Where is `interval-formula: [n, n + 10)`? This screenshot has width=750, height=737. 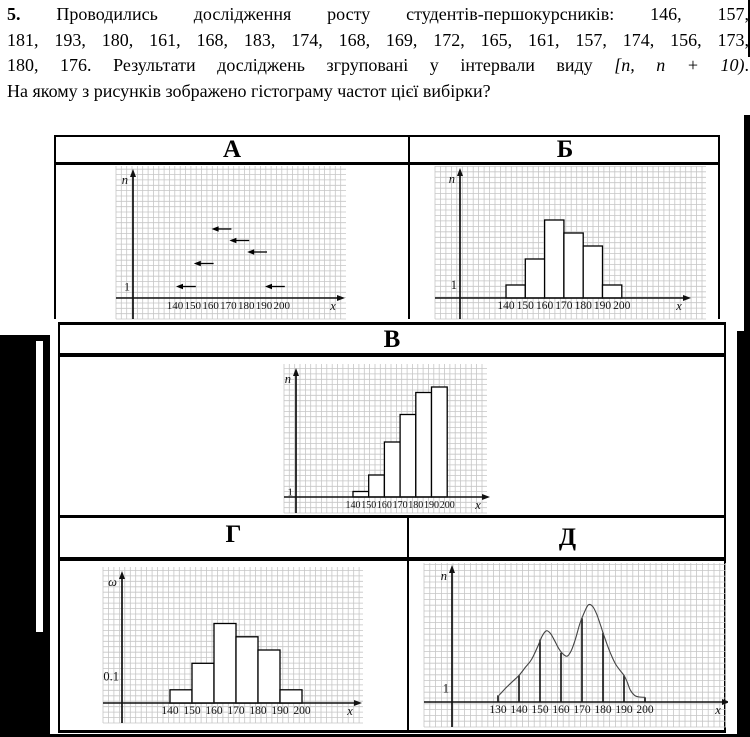 interval-formula: [n, n + 10) is located at coordinates (679, 65).